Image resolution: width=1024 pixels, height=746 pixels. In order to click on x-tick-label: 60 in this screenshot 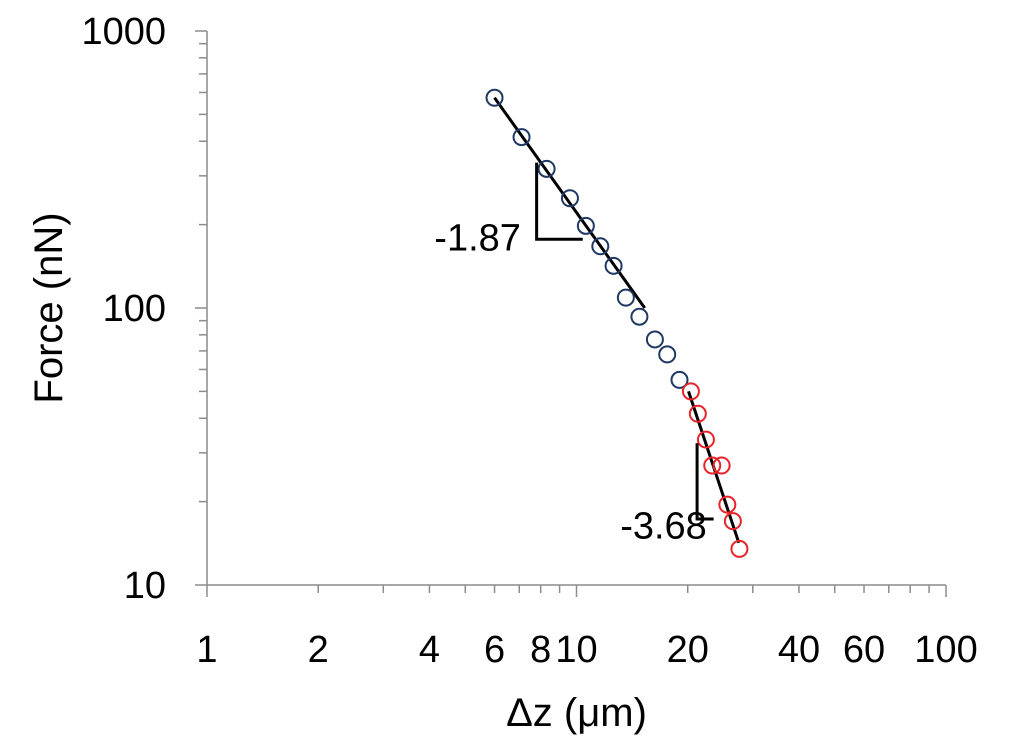, I will do `click(864, 650)`.